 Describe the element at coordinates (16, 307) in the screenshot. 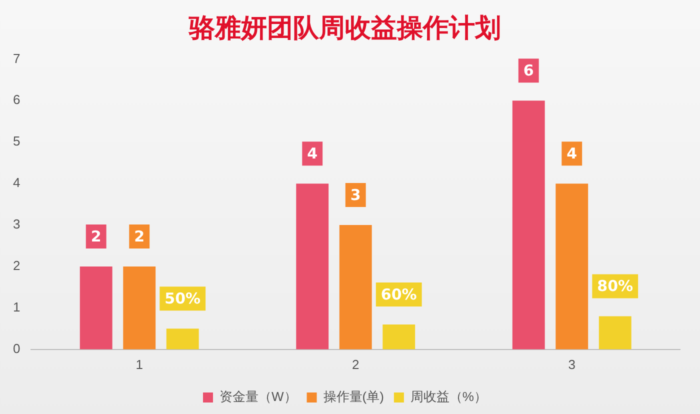

I see `y-tick-label: 1` at that location.